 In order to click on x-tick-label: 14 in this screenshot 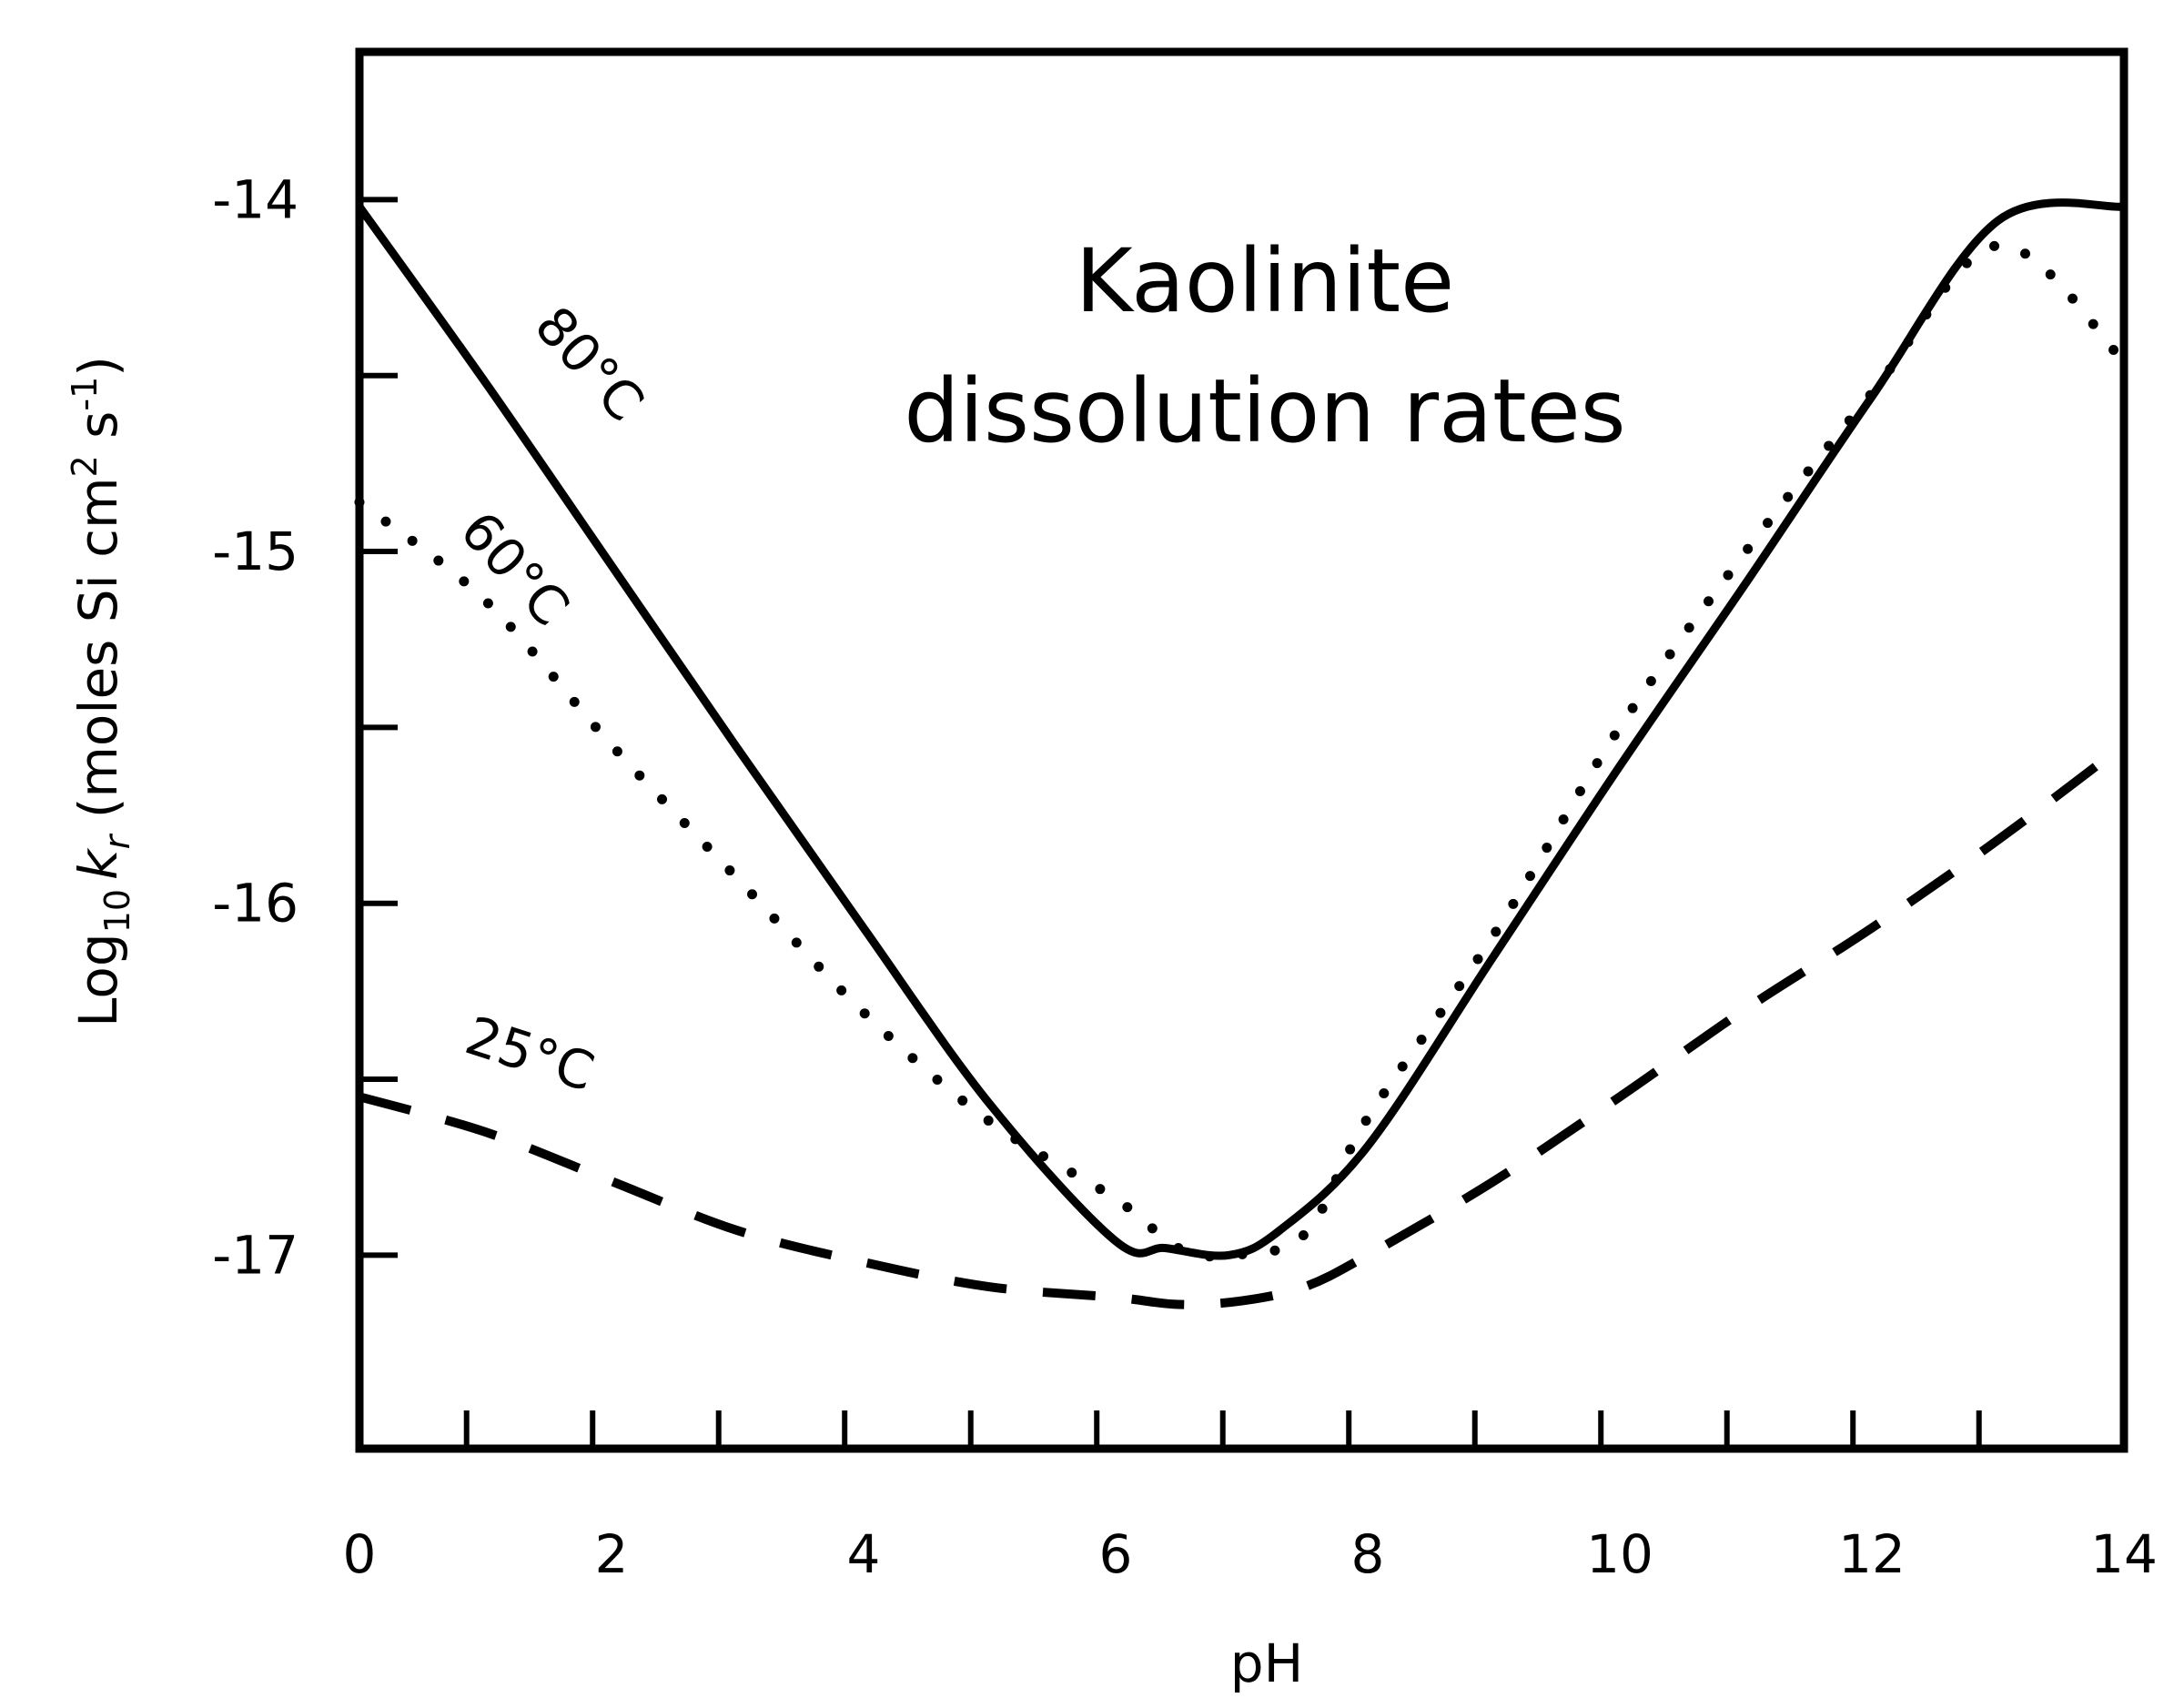, I will do `click(2124, 1554)`.